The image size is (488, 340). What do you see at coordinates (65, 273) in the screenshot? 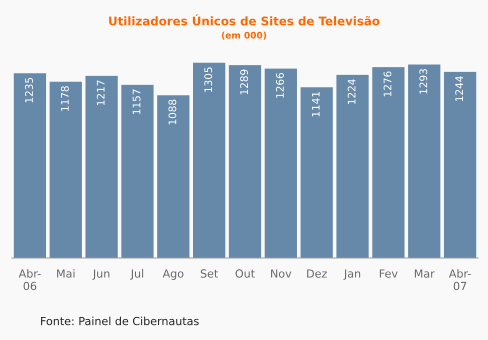
I see `x-tick-label: Mai` at bounding box center [65, 273].